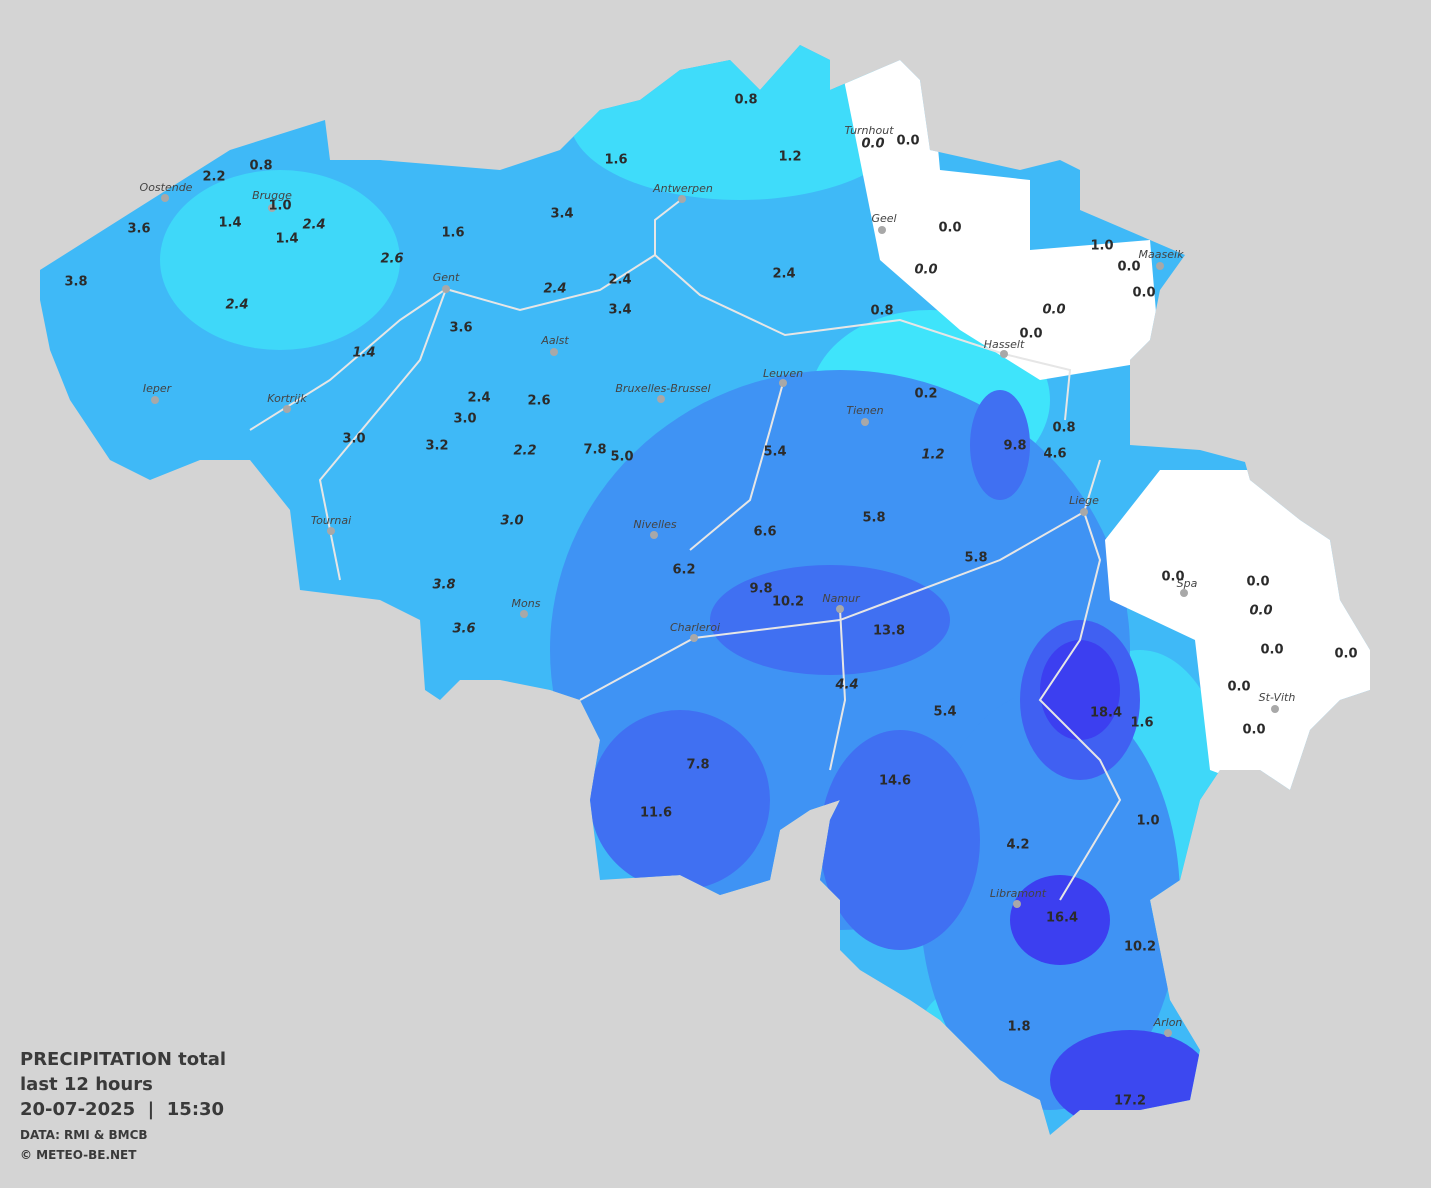  I want to click on city-label: Mons, so click(526, 603).